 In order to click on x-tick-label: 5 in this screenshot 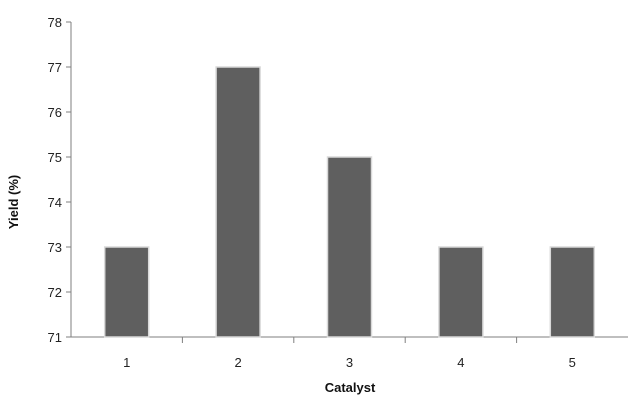, I will do `click(572, 362)`.